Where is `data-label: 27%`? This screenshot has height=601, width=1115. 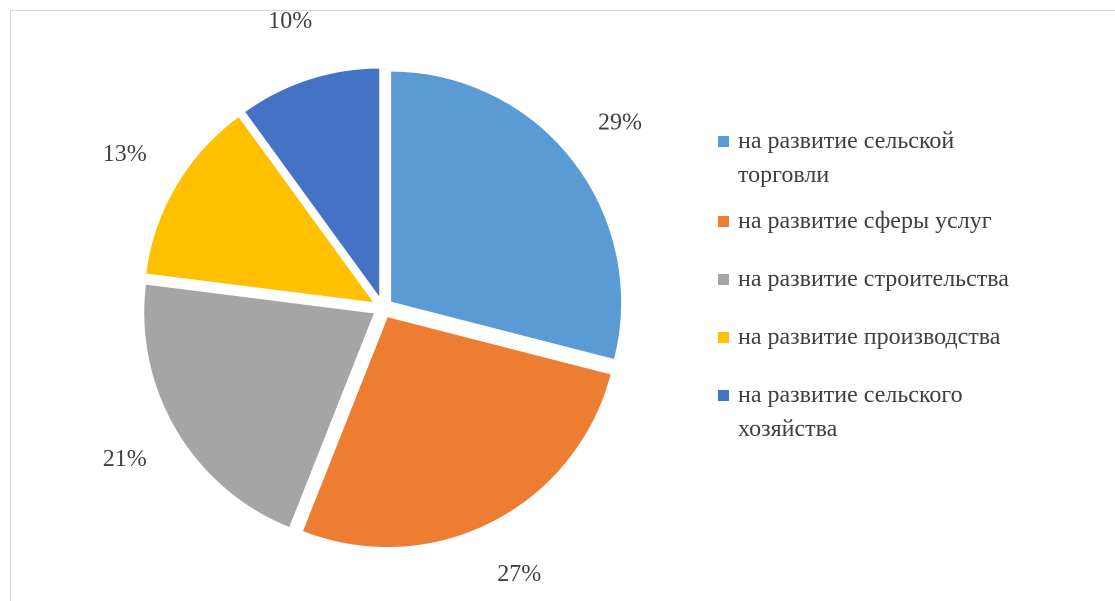 data-label: 27% is located at coordinates (519, 574).